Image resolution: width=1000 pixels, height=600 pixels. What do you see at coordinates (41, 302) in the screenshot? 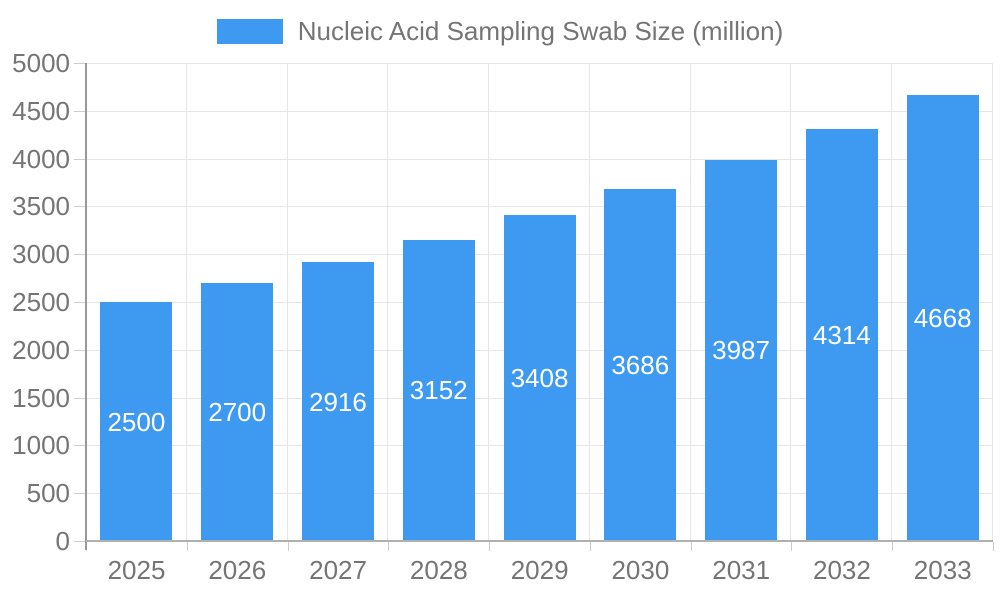
I see `y-axis-label: 2500` at bounding box center [41, 302].